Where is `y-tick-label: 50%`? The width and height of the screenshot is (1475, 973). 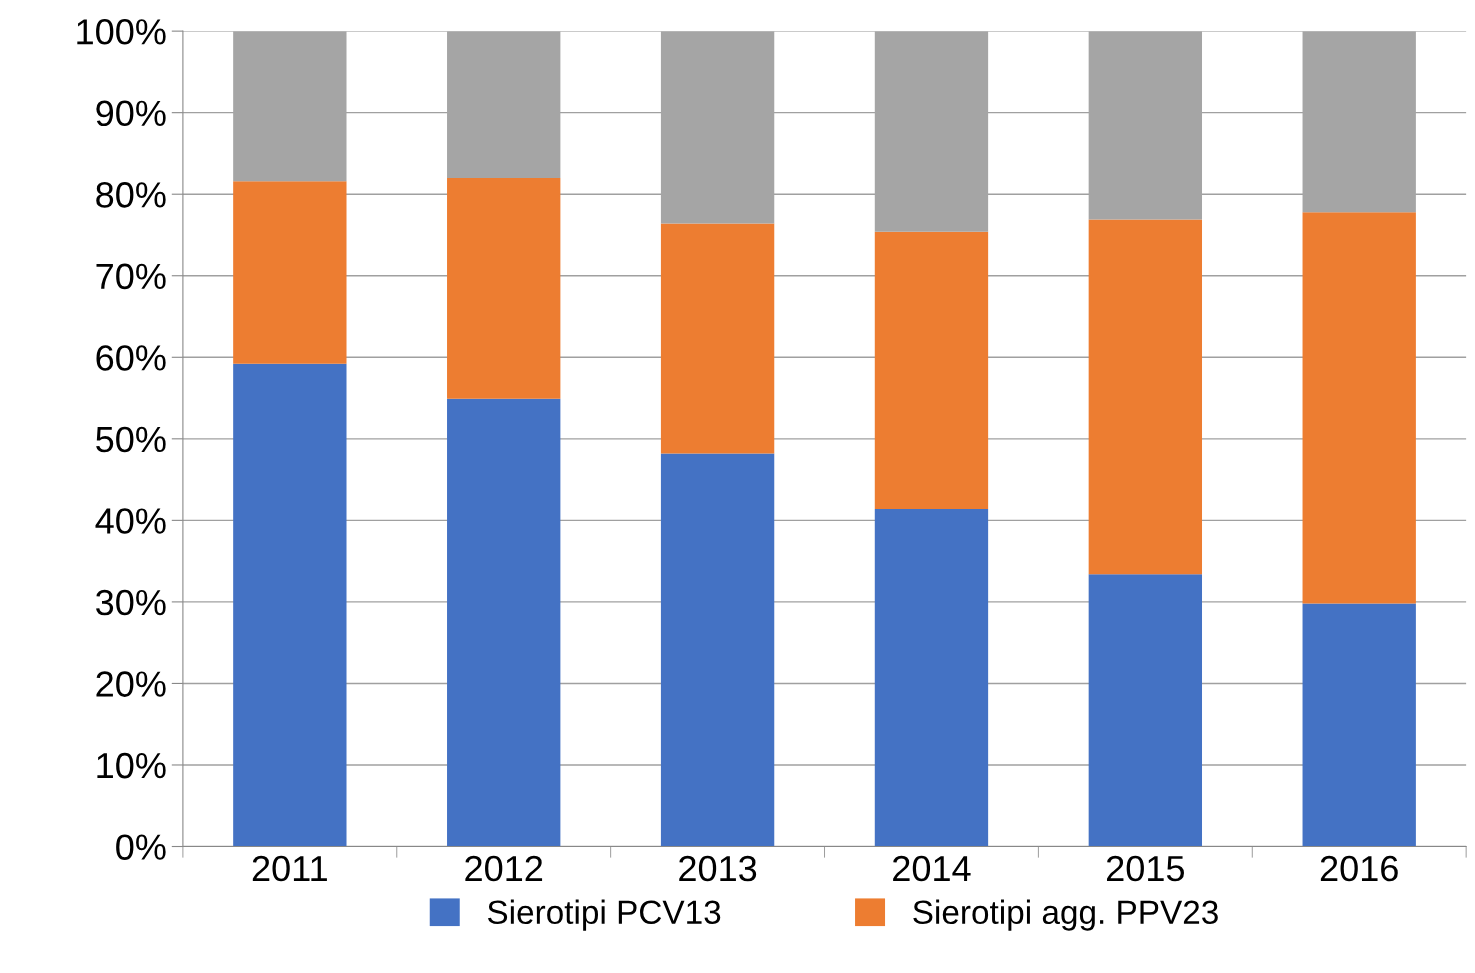 y-tick-label: 50% is located at coordinates (131, 439).